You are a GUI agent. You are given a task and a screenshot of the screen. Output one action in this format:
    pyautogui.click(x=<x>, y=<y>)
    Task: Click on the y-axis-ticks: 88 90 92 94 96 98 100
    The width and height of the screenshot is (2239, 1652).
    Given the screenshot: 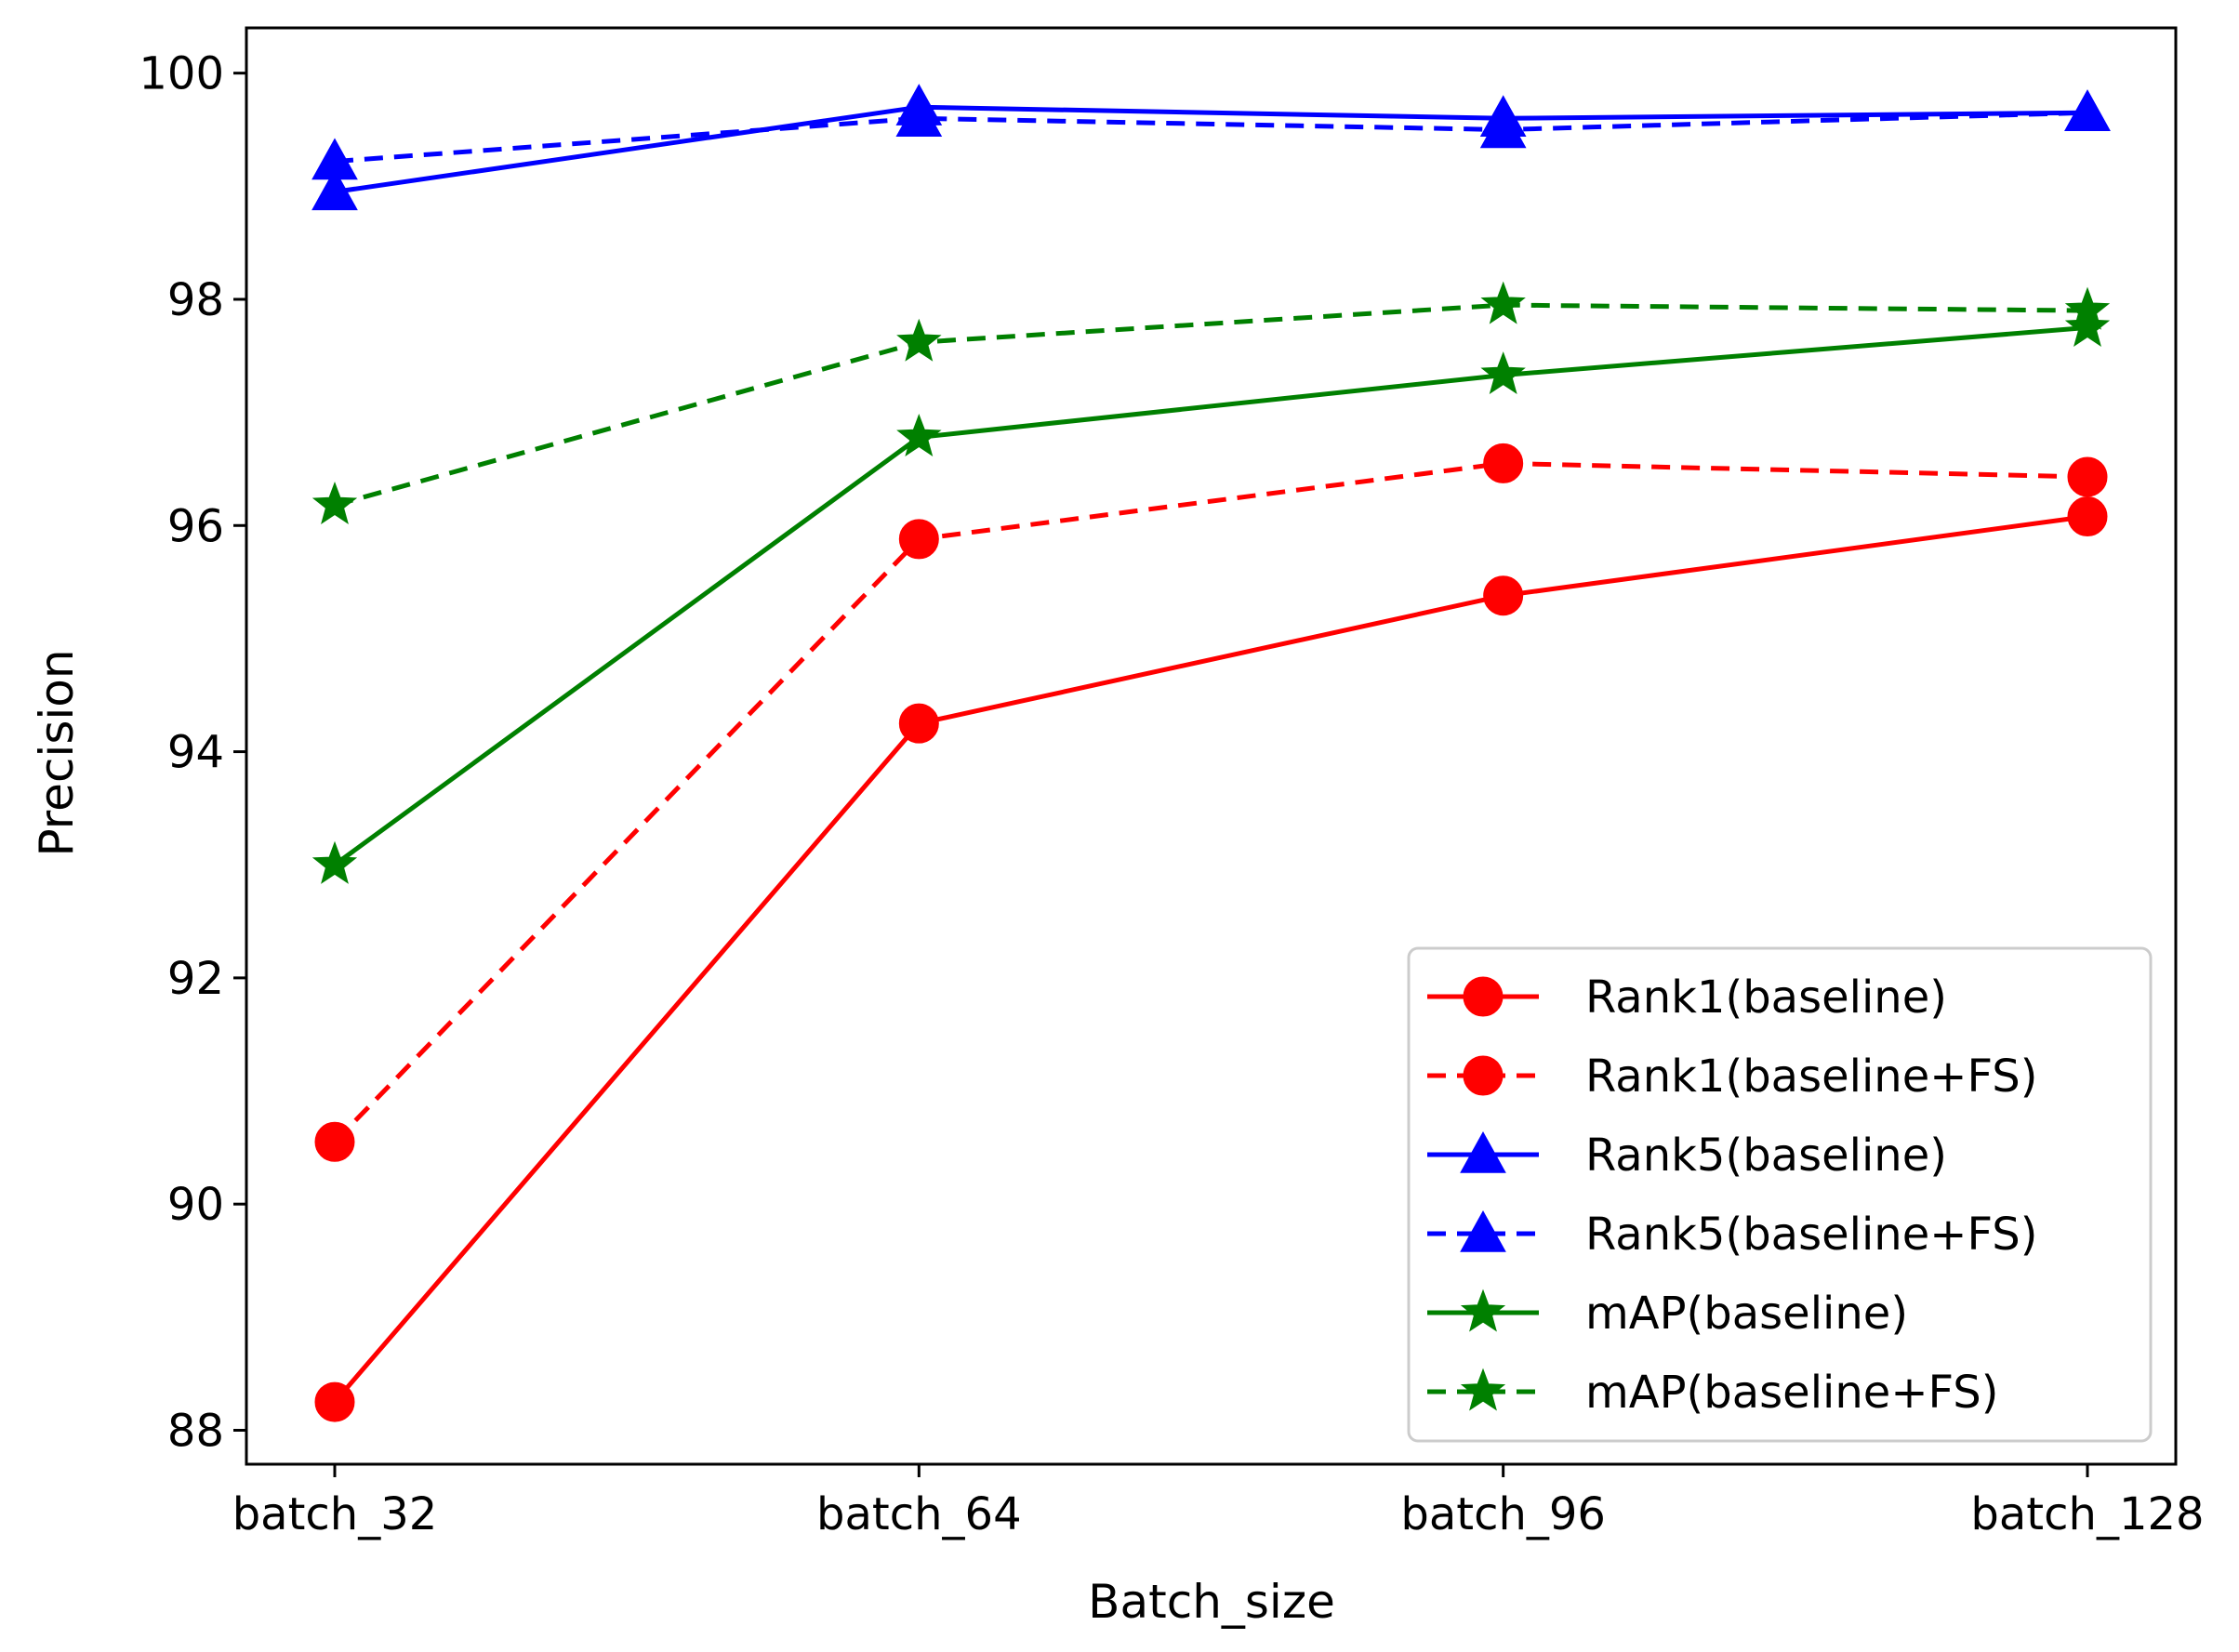 What is the action you would take?
    pyautogui.click(x=192, y=753)
    